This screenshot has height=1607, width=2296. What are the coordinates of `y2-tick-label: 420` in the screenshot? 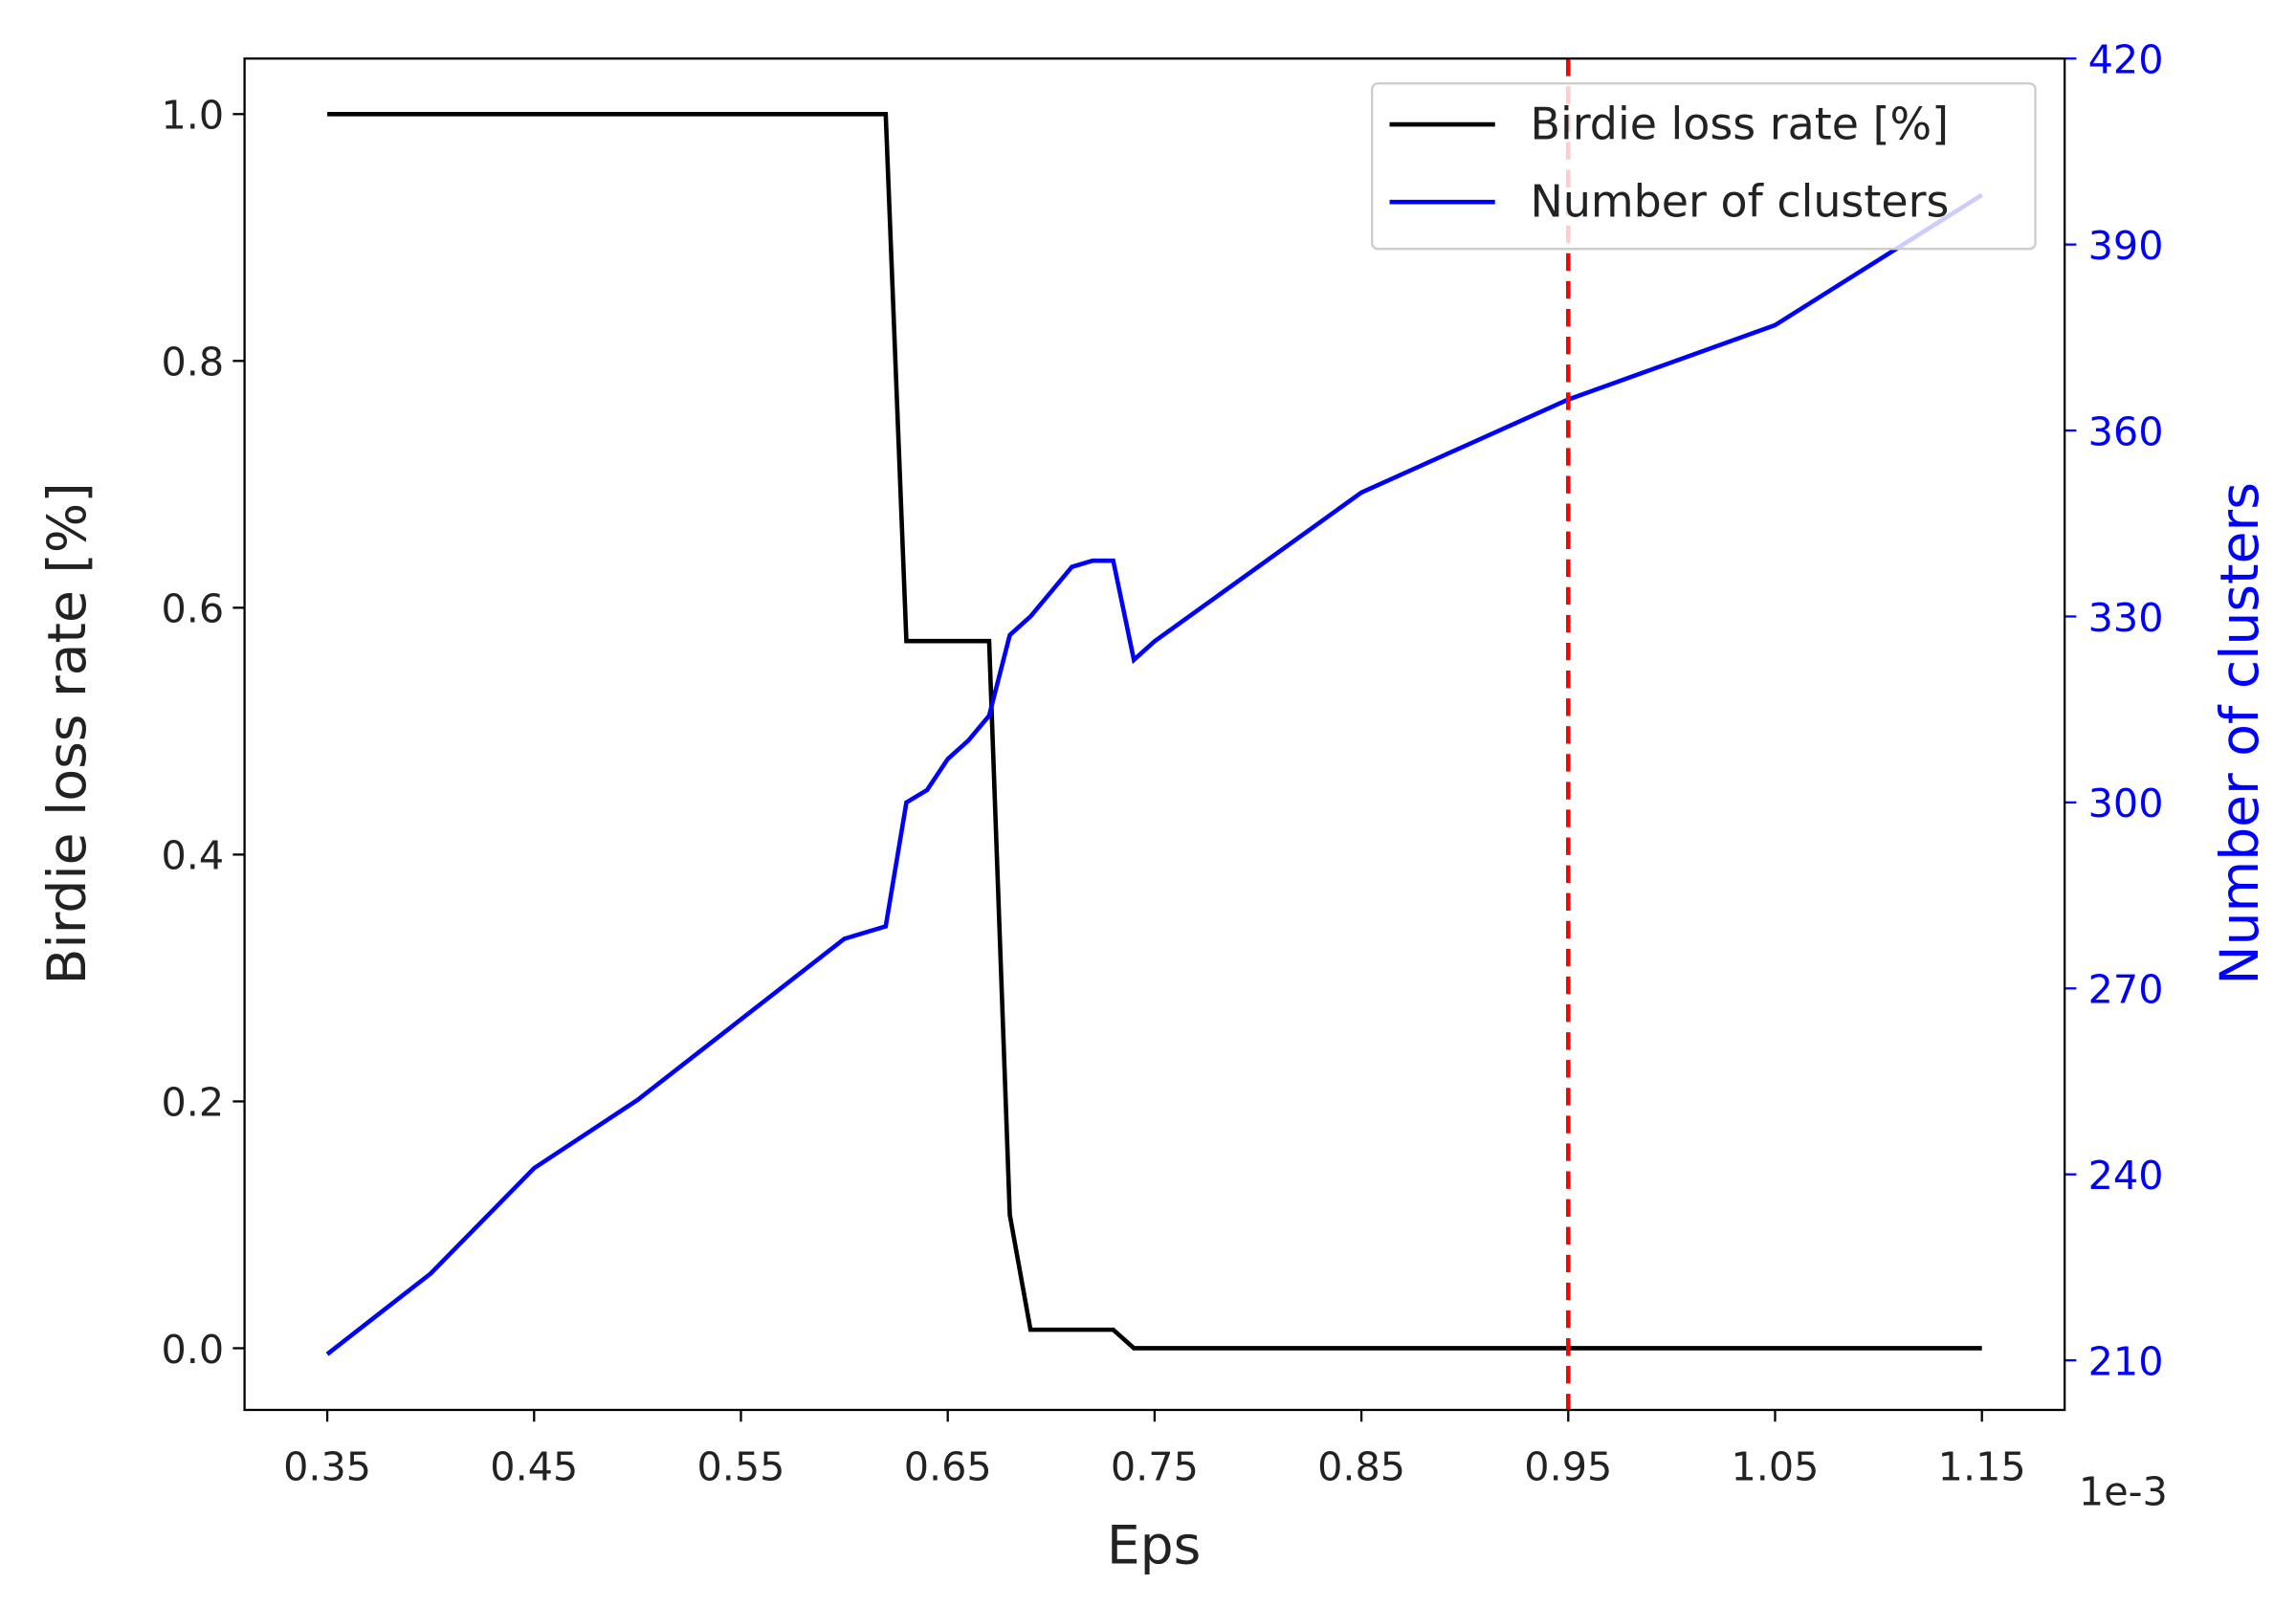 It's located at (2126, 60).